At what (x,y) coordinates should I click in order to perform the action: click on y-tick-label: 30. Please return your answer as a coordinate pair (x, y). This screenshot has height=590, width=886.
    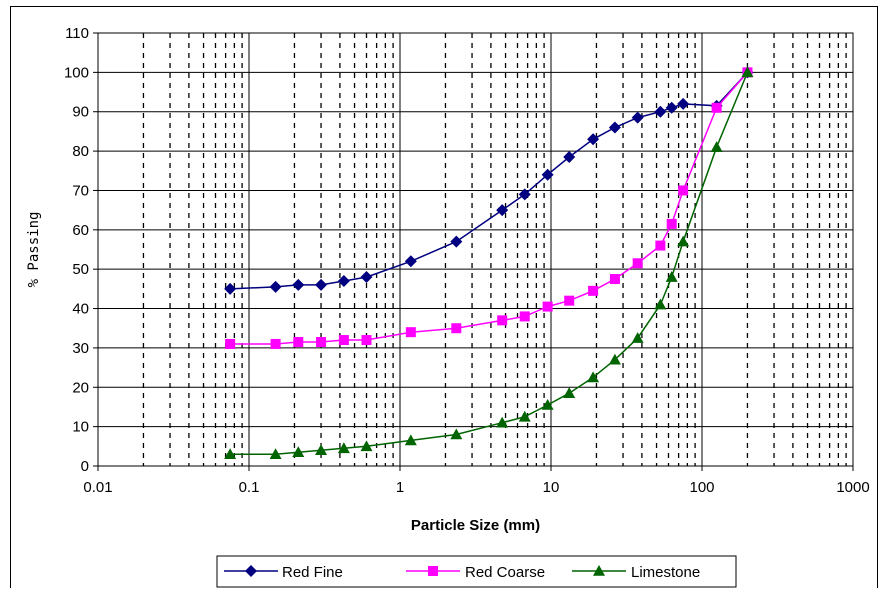
    Looking at the image, I should click on (80, 348).